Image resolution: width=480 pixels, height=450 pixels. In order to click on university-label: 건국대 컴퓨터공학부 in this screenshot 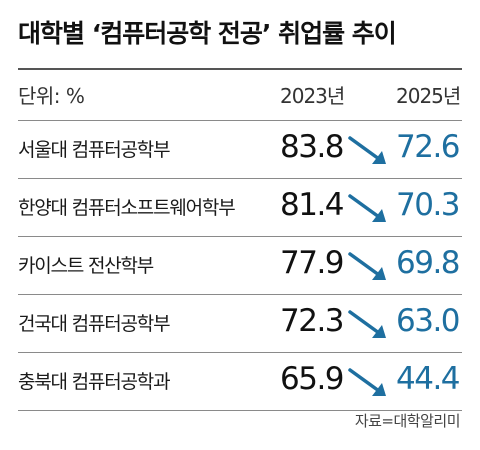, I will do `click(94, 324)`.